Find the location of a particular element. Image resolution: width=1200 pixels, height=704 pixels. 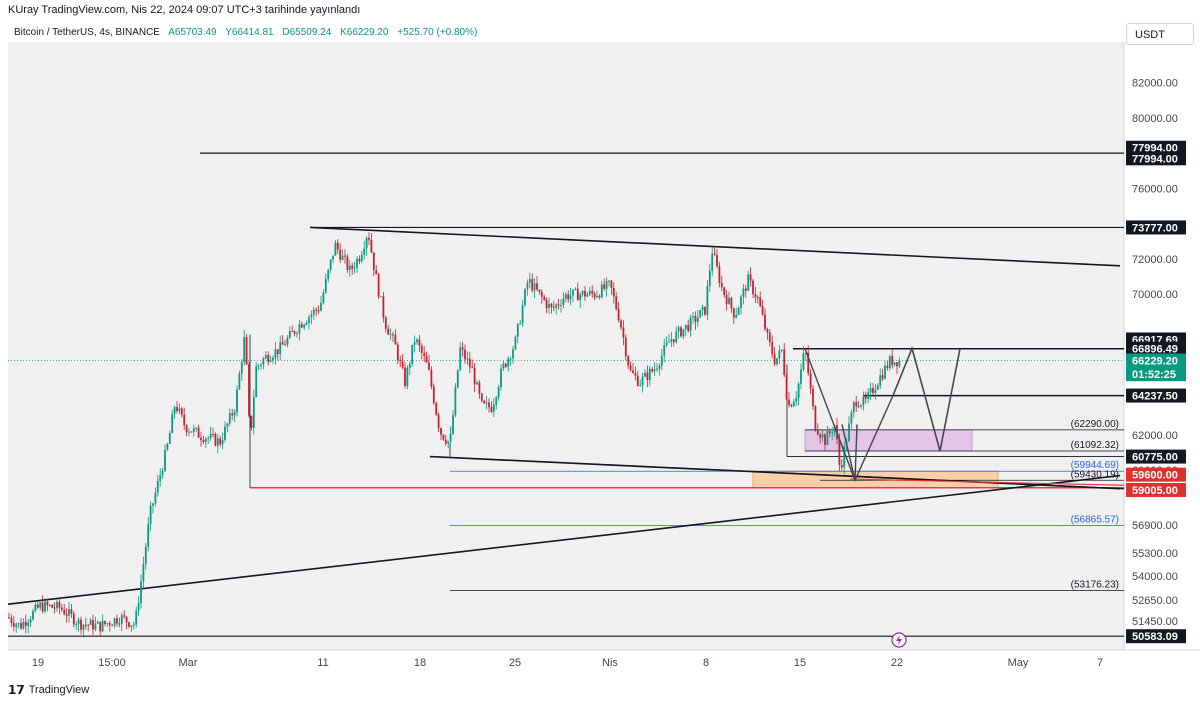

currency-button: USDT is located at coordinates (1160, 34).